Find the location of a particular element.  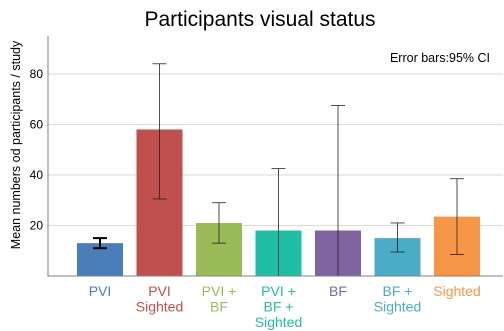

y-axis-label: Mean numbers od participants / study is located at coordinates (16, 144).